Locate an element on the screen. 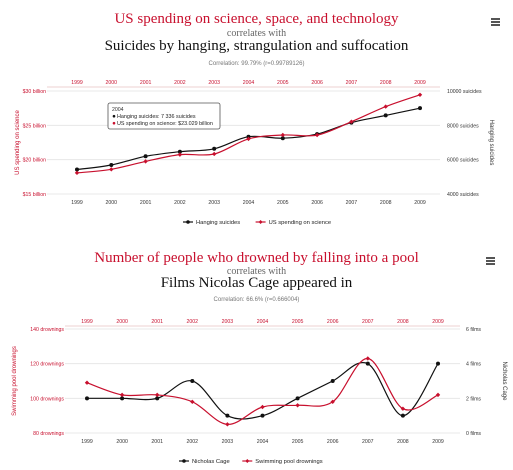  correlation-text: Correlation: 99.79% (r=0.99789126) is located at coordinates (256, 64).